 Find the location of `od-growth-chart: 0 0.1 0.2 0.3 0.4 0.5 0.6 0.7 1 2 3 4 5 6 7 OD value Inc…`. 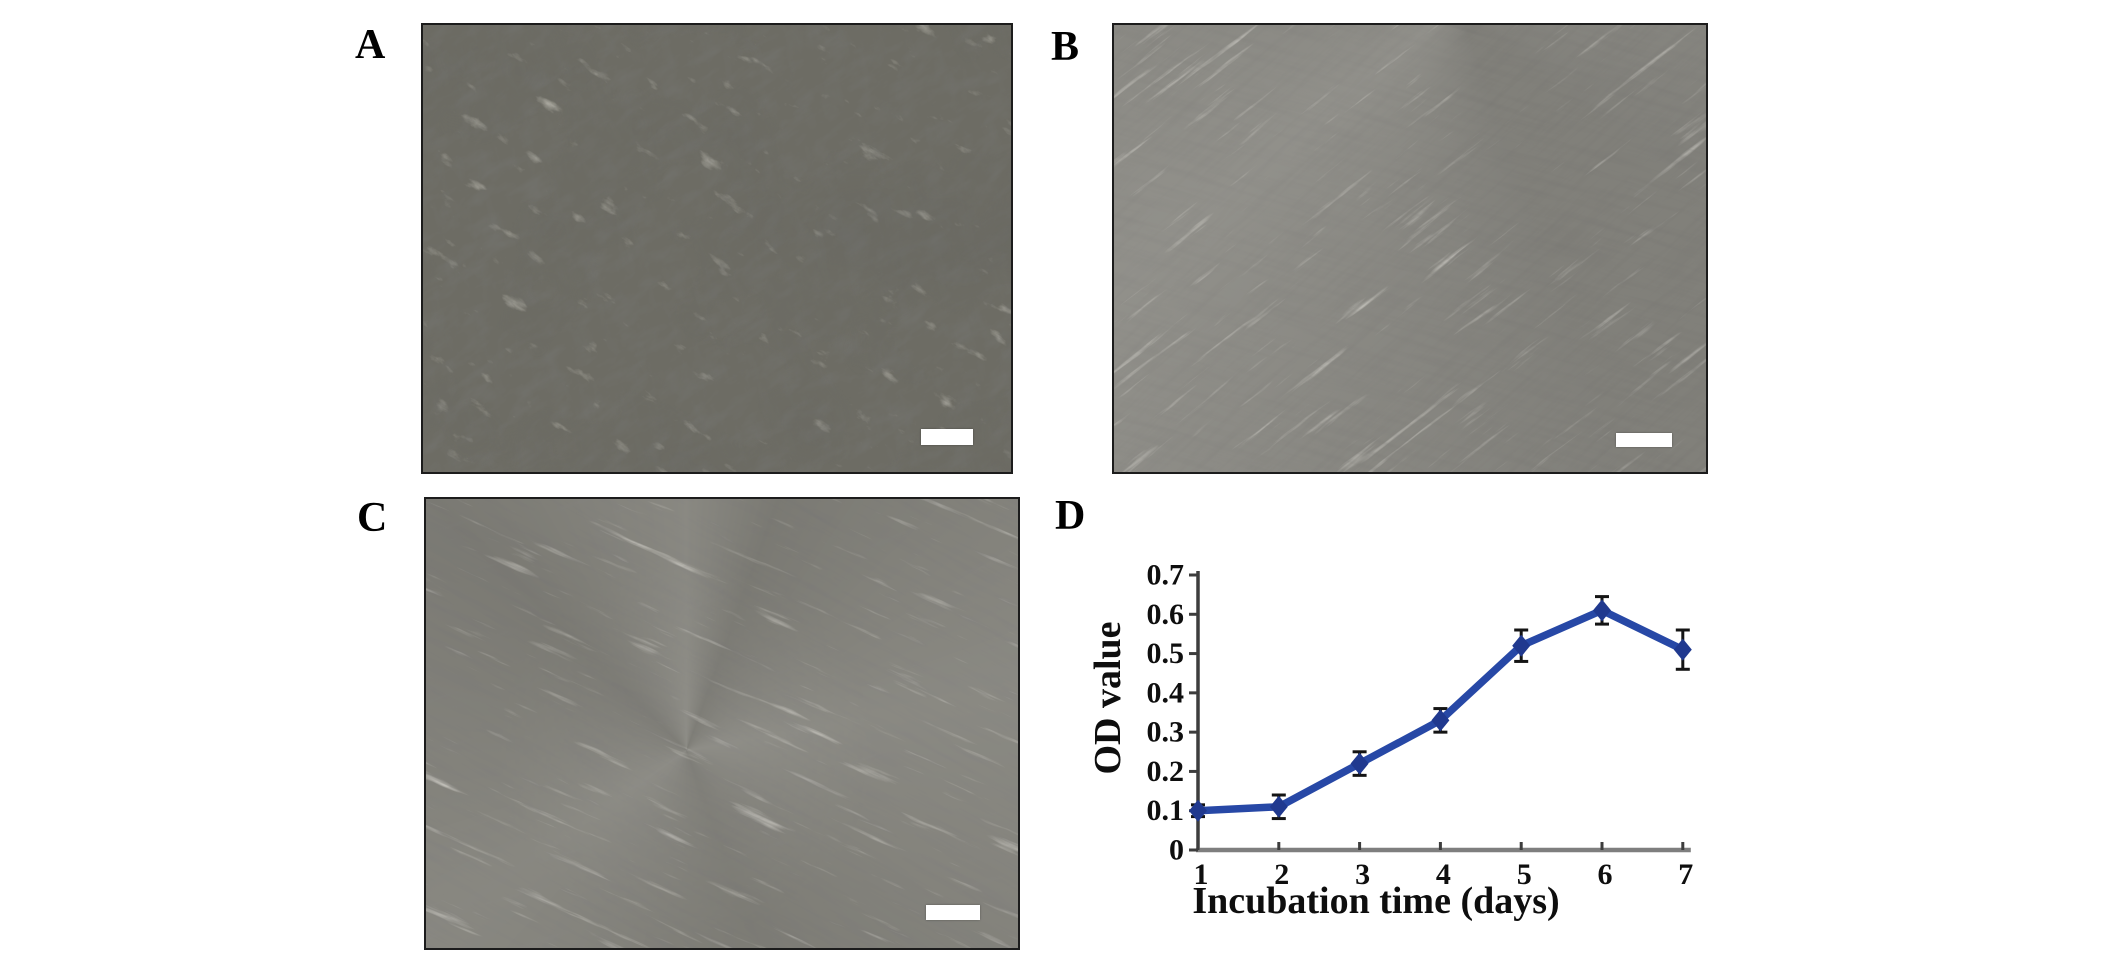

od-growth-chart: 0 0.1 0.2 0.3 0.4 0.5 0.6 0.7 1 2 3 4 5 6 7 OD value Inc… is located at coordinates (1390, 741).